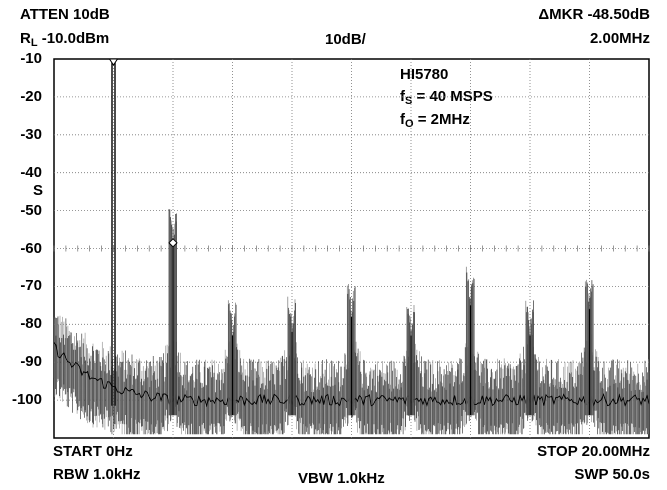 The image size is (667, 490). Describe the element at coordinates (65, 14) in the screenshot. I see `atten-label: ATTEN 10dB` at that location.